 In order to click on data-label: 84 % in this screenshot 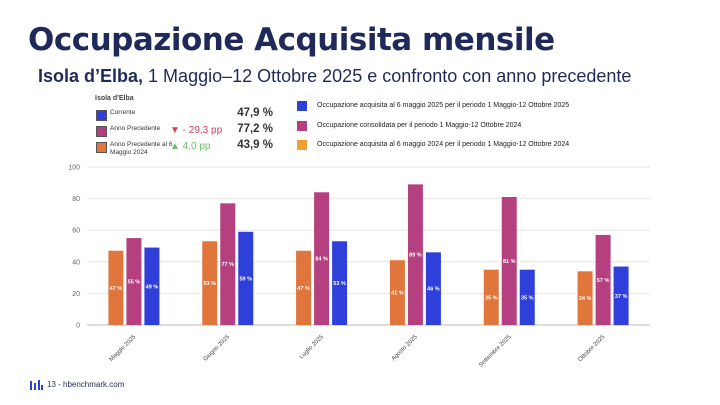, I will do `click(321, 260)`.